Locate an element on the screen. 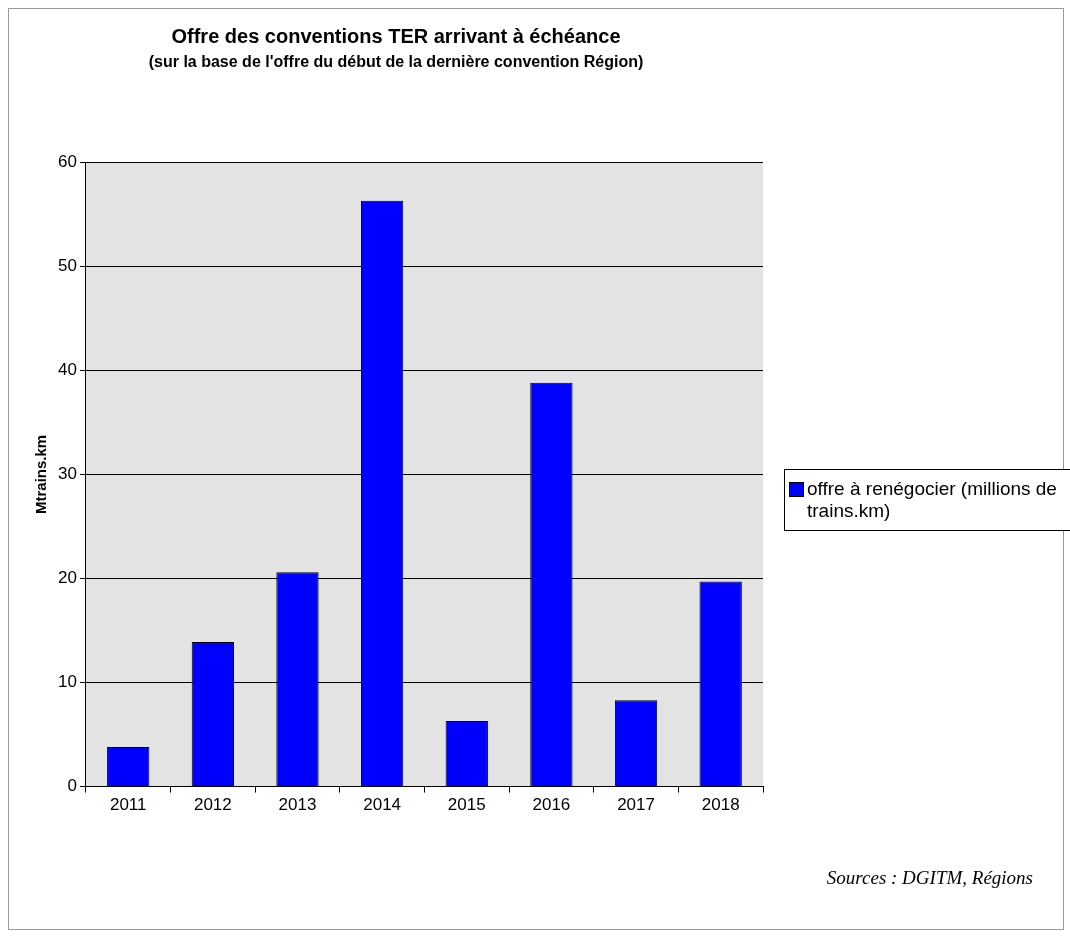 This screenshot has width=1070, height=940. x-tick-label: 2011 is located at coordinates (128, 805).